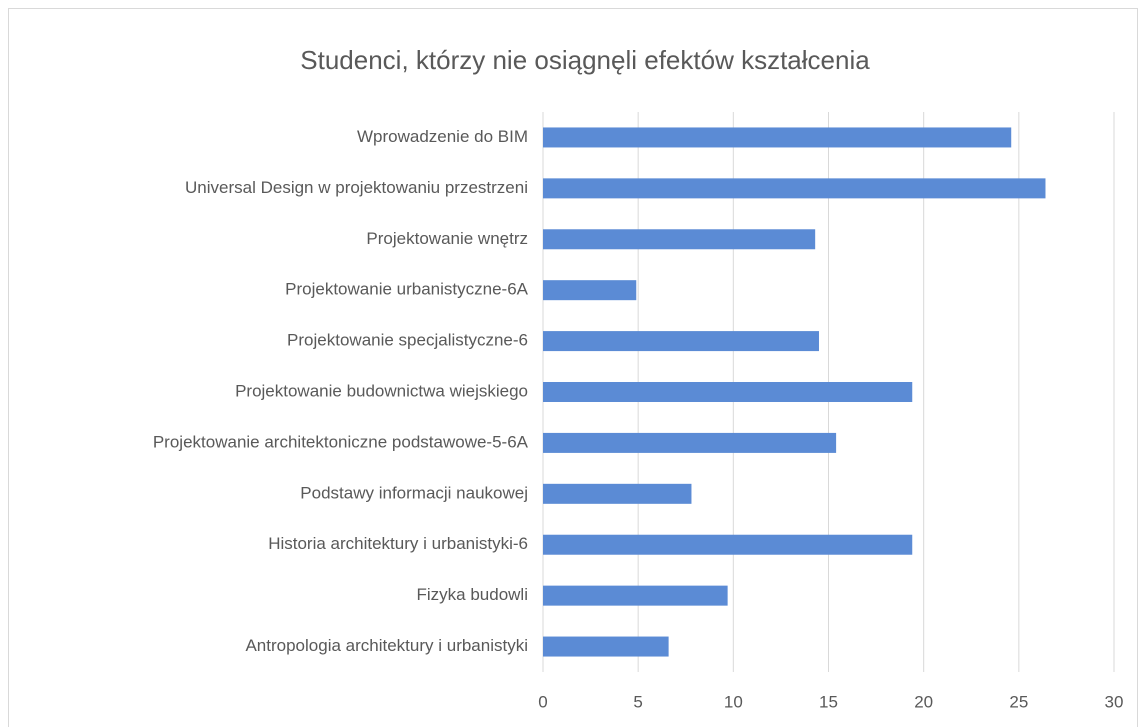 This screenshot has height=727, width=1146. I want to click on y-tick-label: Projektowanie urbanistyczne-6A, so click(407, 289).